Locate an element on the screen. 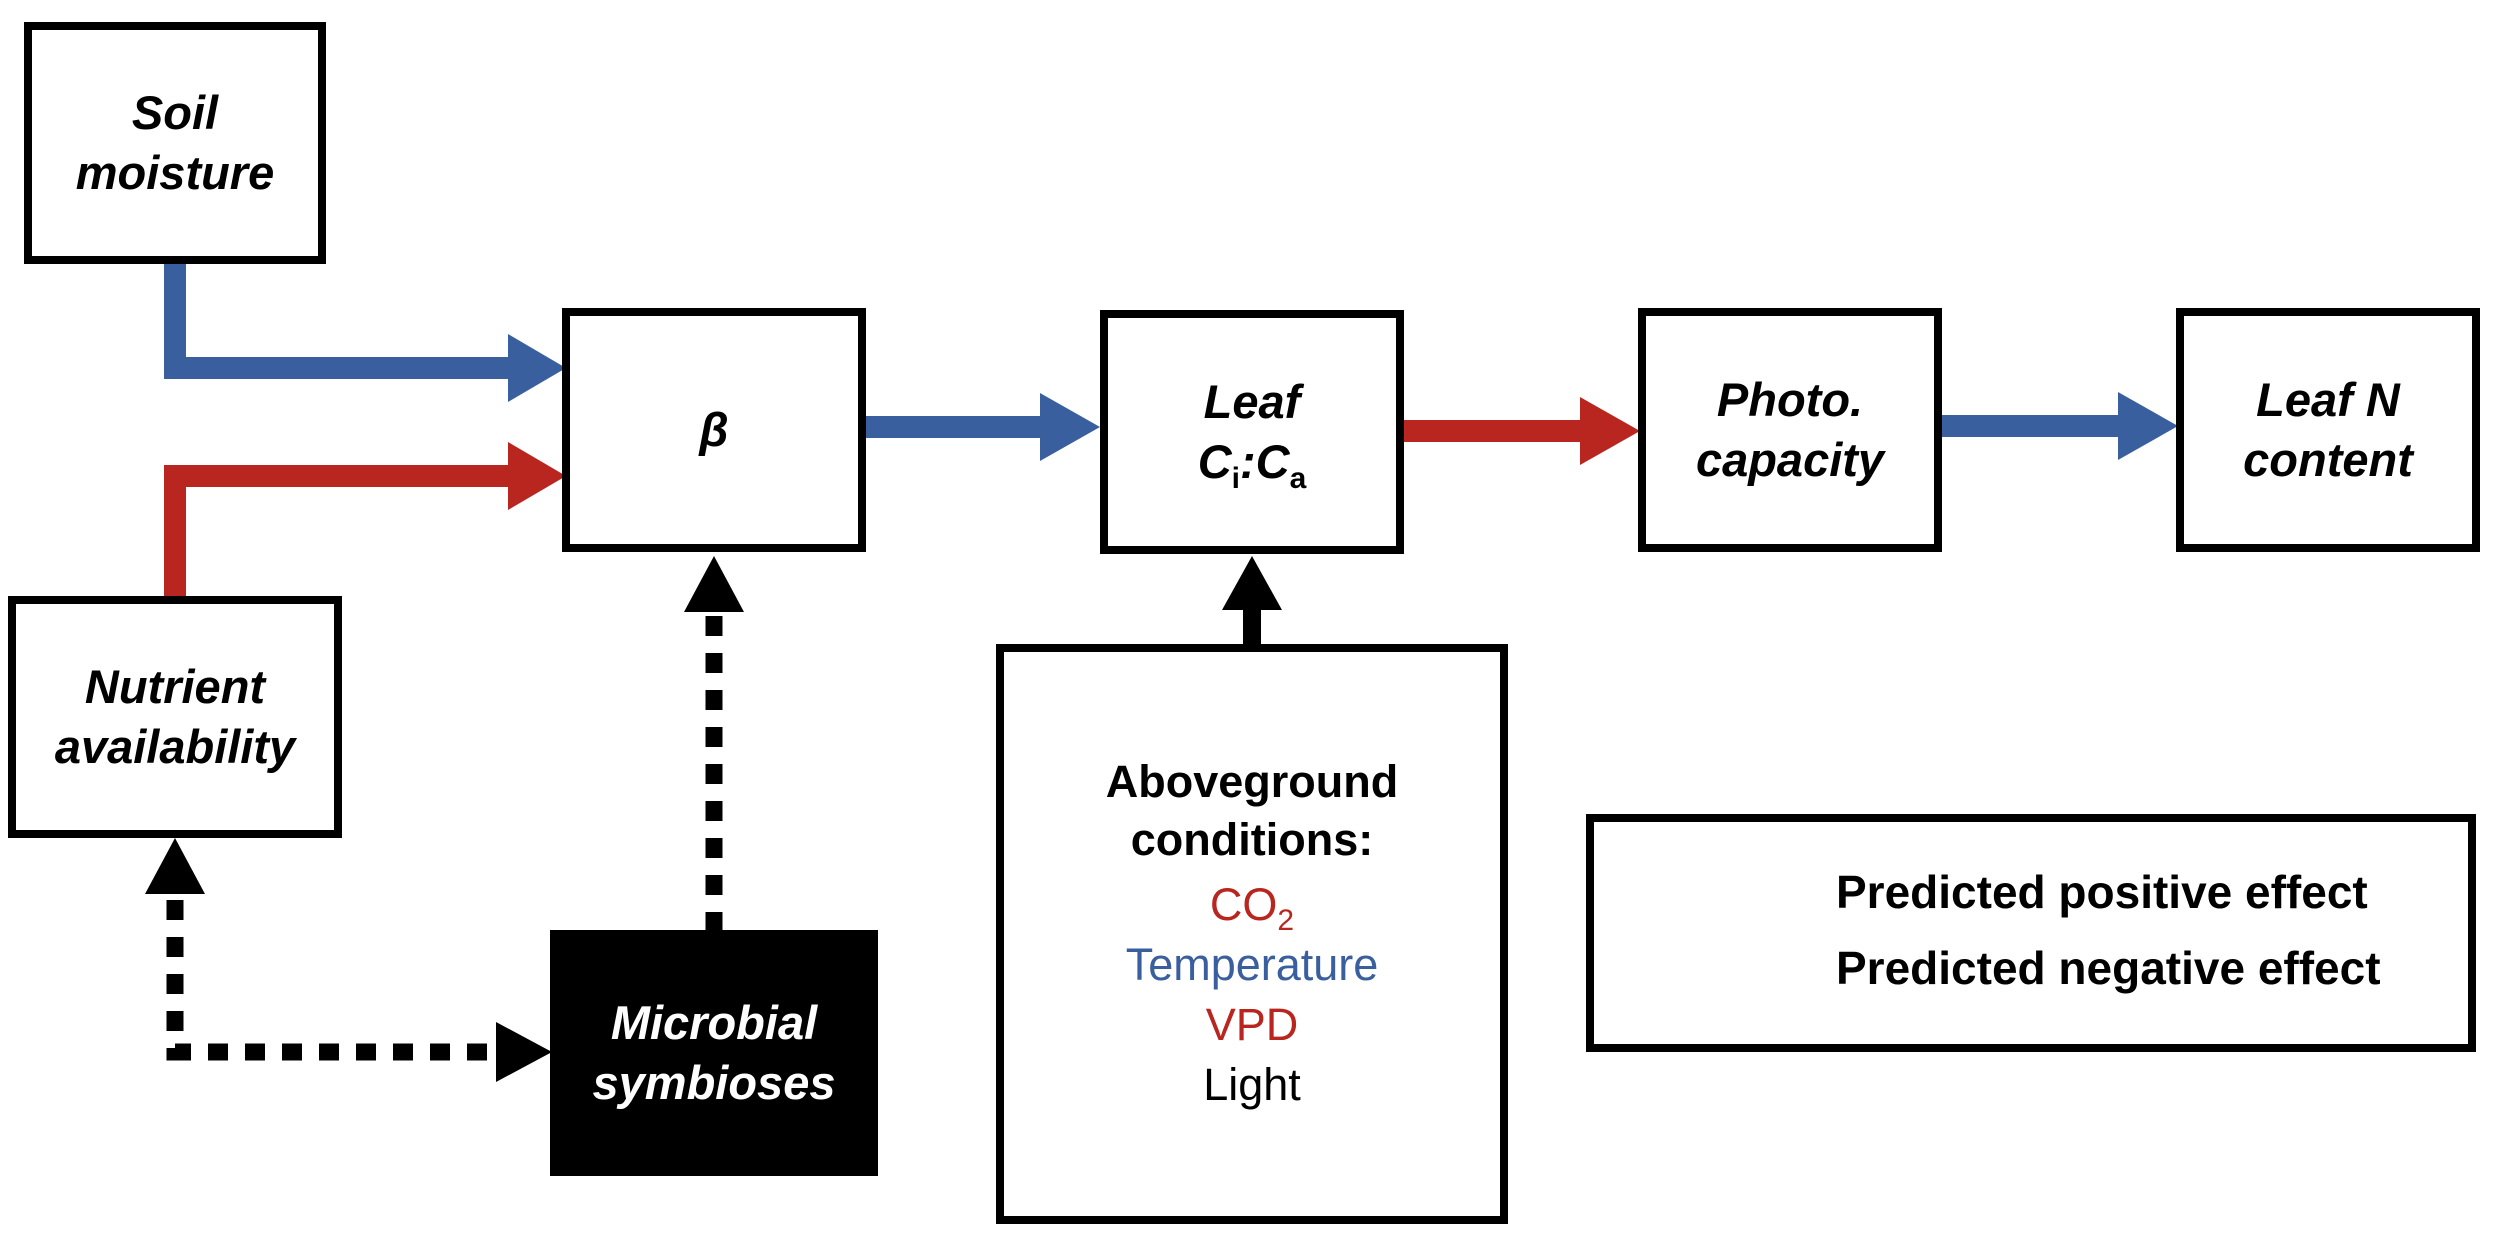  legend is located at coordinates (2031, 933).